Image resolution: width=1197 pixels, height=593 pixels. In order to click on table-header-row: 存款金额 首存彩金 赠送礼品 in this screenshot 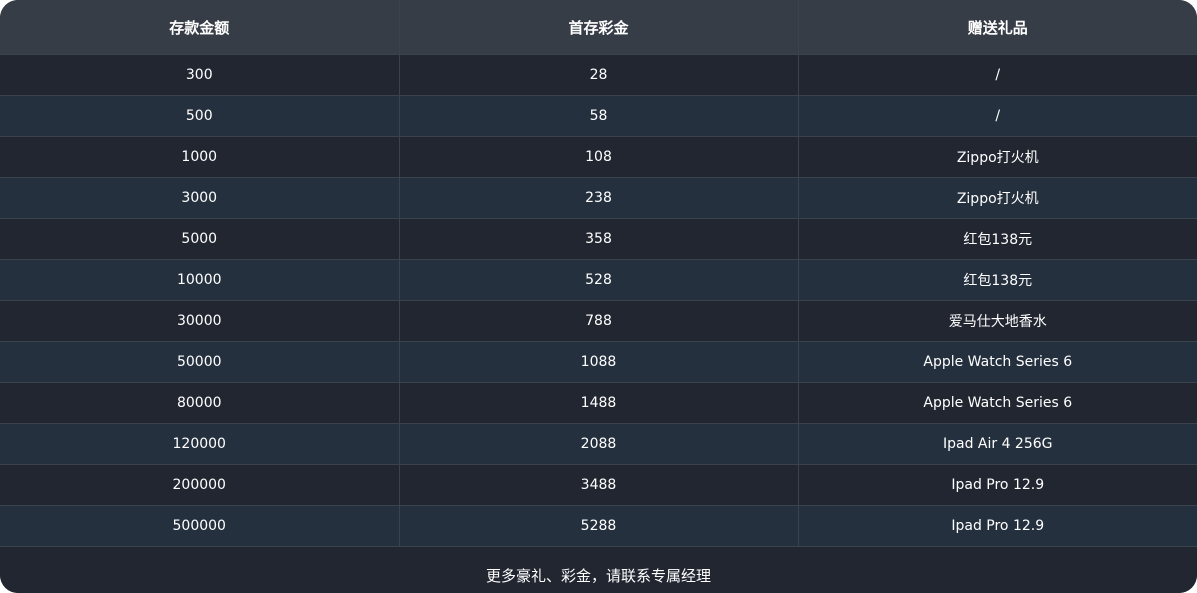, I will do `click(598, 27)`.